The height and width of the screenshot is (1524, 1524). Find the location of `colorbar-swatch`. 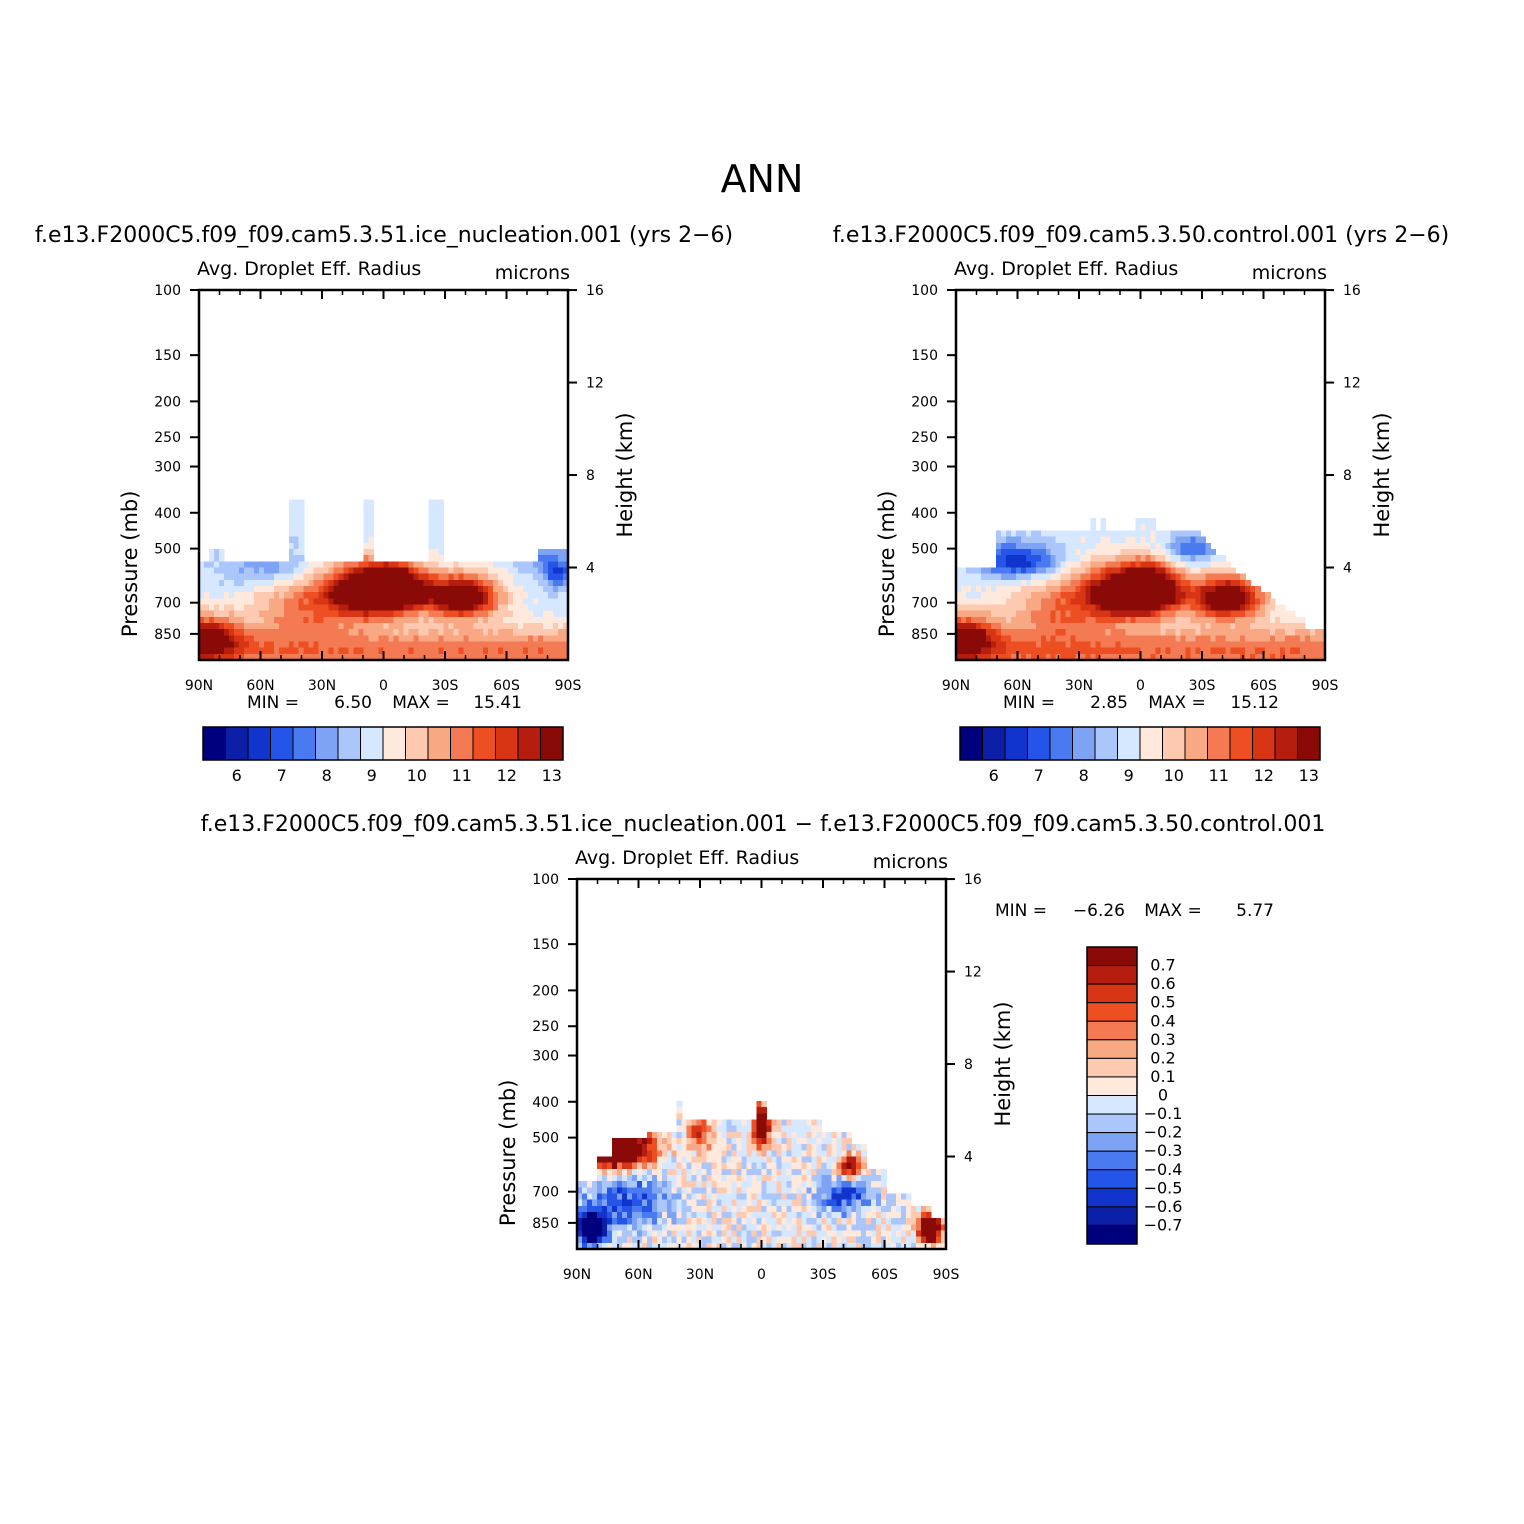

colorbar-swatch is located at coordinates (1219, 743).